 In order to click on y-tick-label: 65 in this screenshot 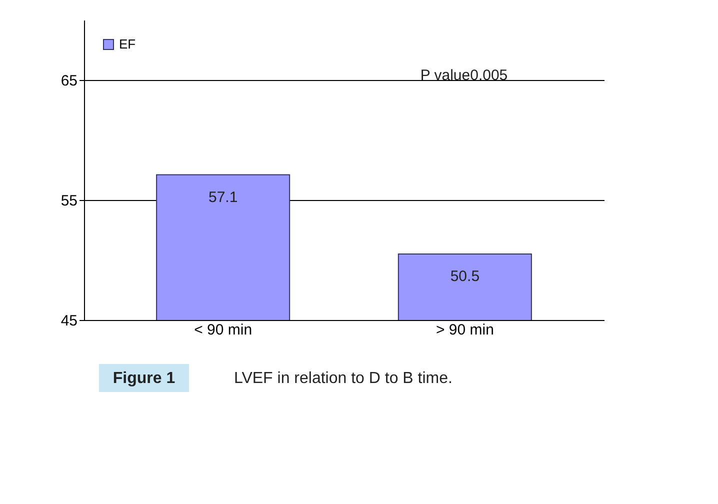, I will do `click(69, 81)`.